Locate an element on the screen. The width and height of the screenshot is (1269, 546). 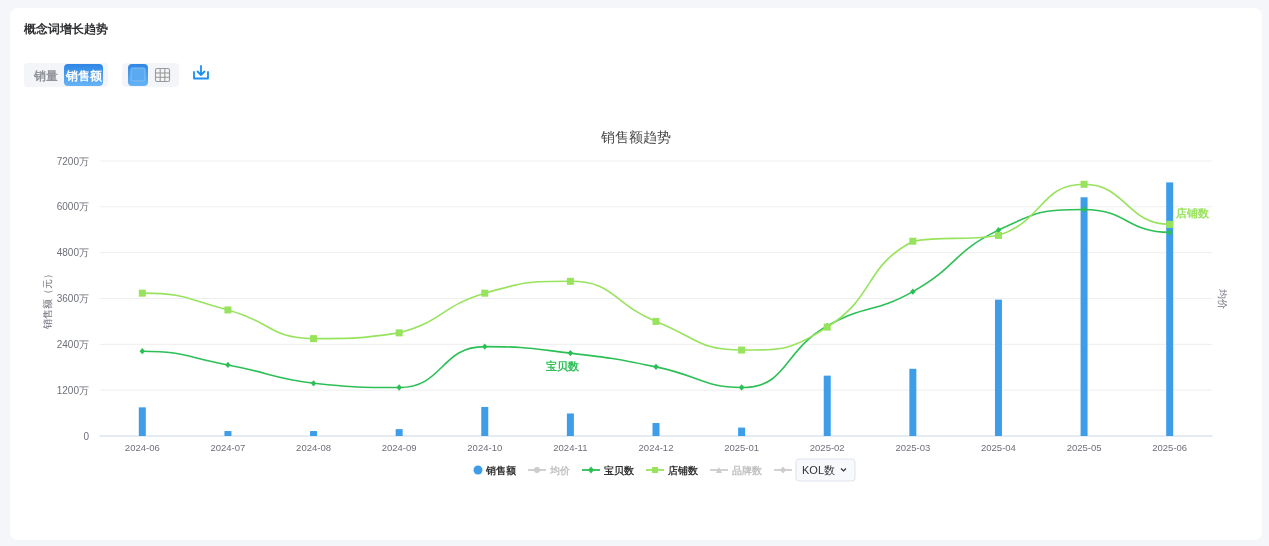
legend-label: 宝贝数 is located at coordinates (619, 470).